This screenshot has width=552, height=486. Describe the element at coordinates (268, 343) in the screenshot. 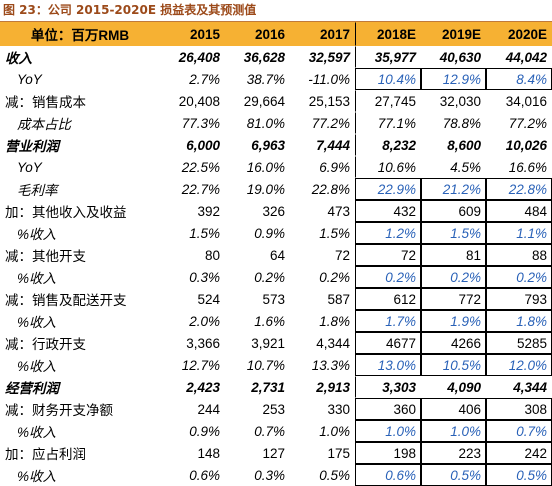

I see `value-cell: 3,921` at that location.